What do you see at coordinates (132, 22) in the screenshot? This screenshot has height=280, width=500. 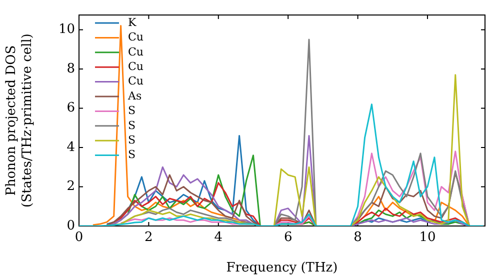 I see `legend-label: K` at bounding box center [132, 22].